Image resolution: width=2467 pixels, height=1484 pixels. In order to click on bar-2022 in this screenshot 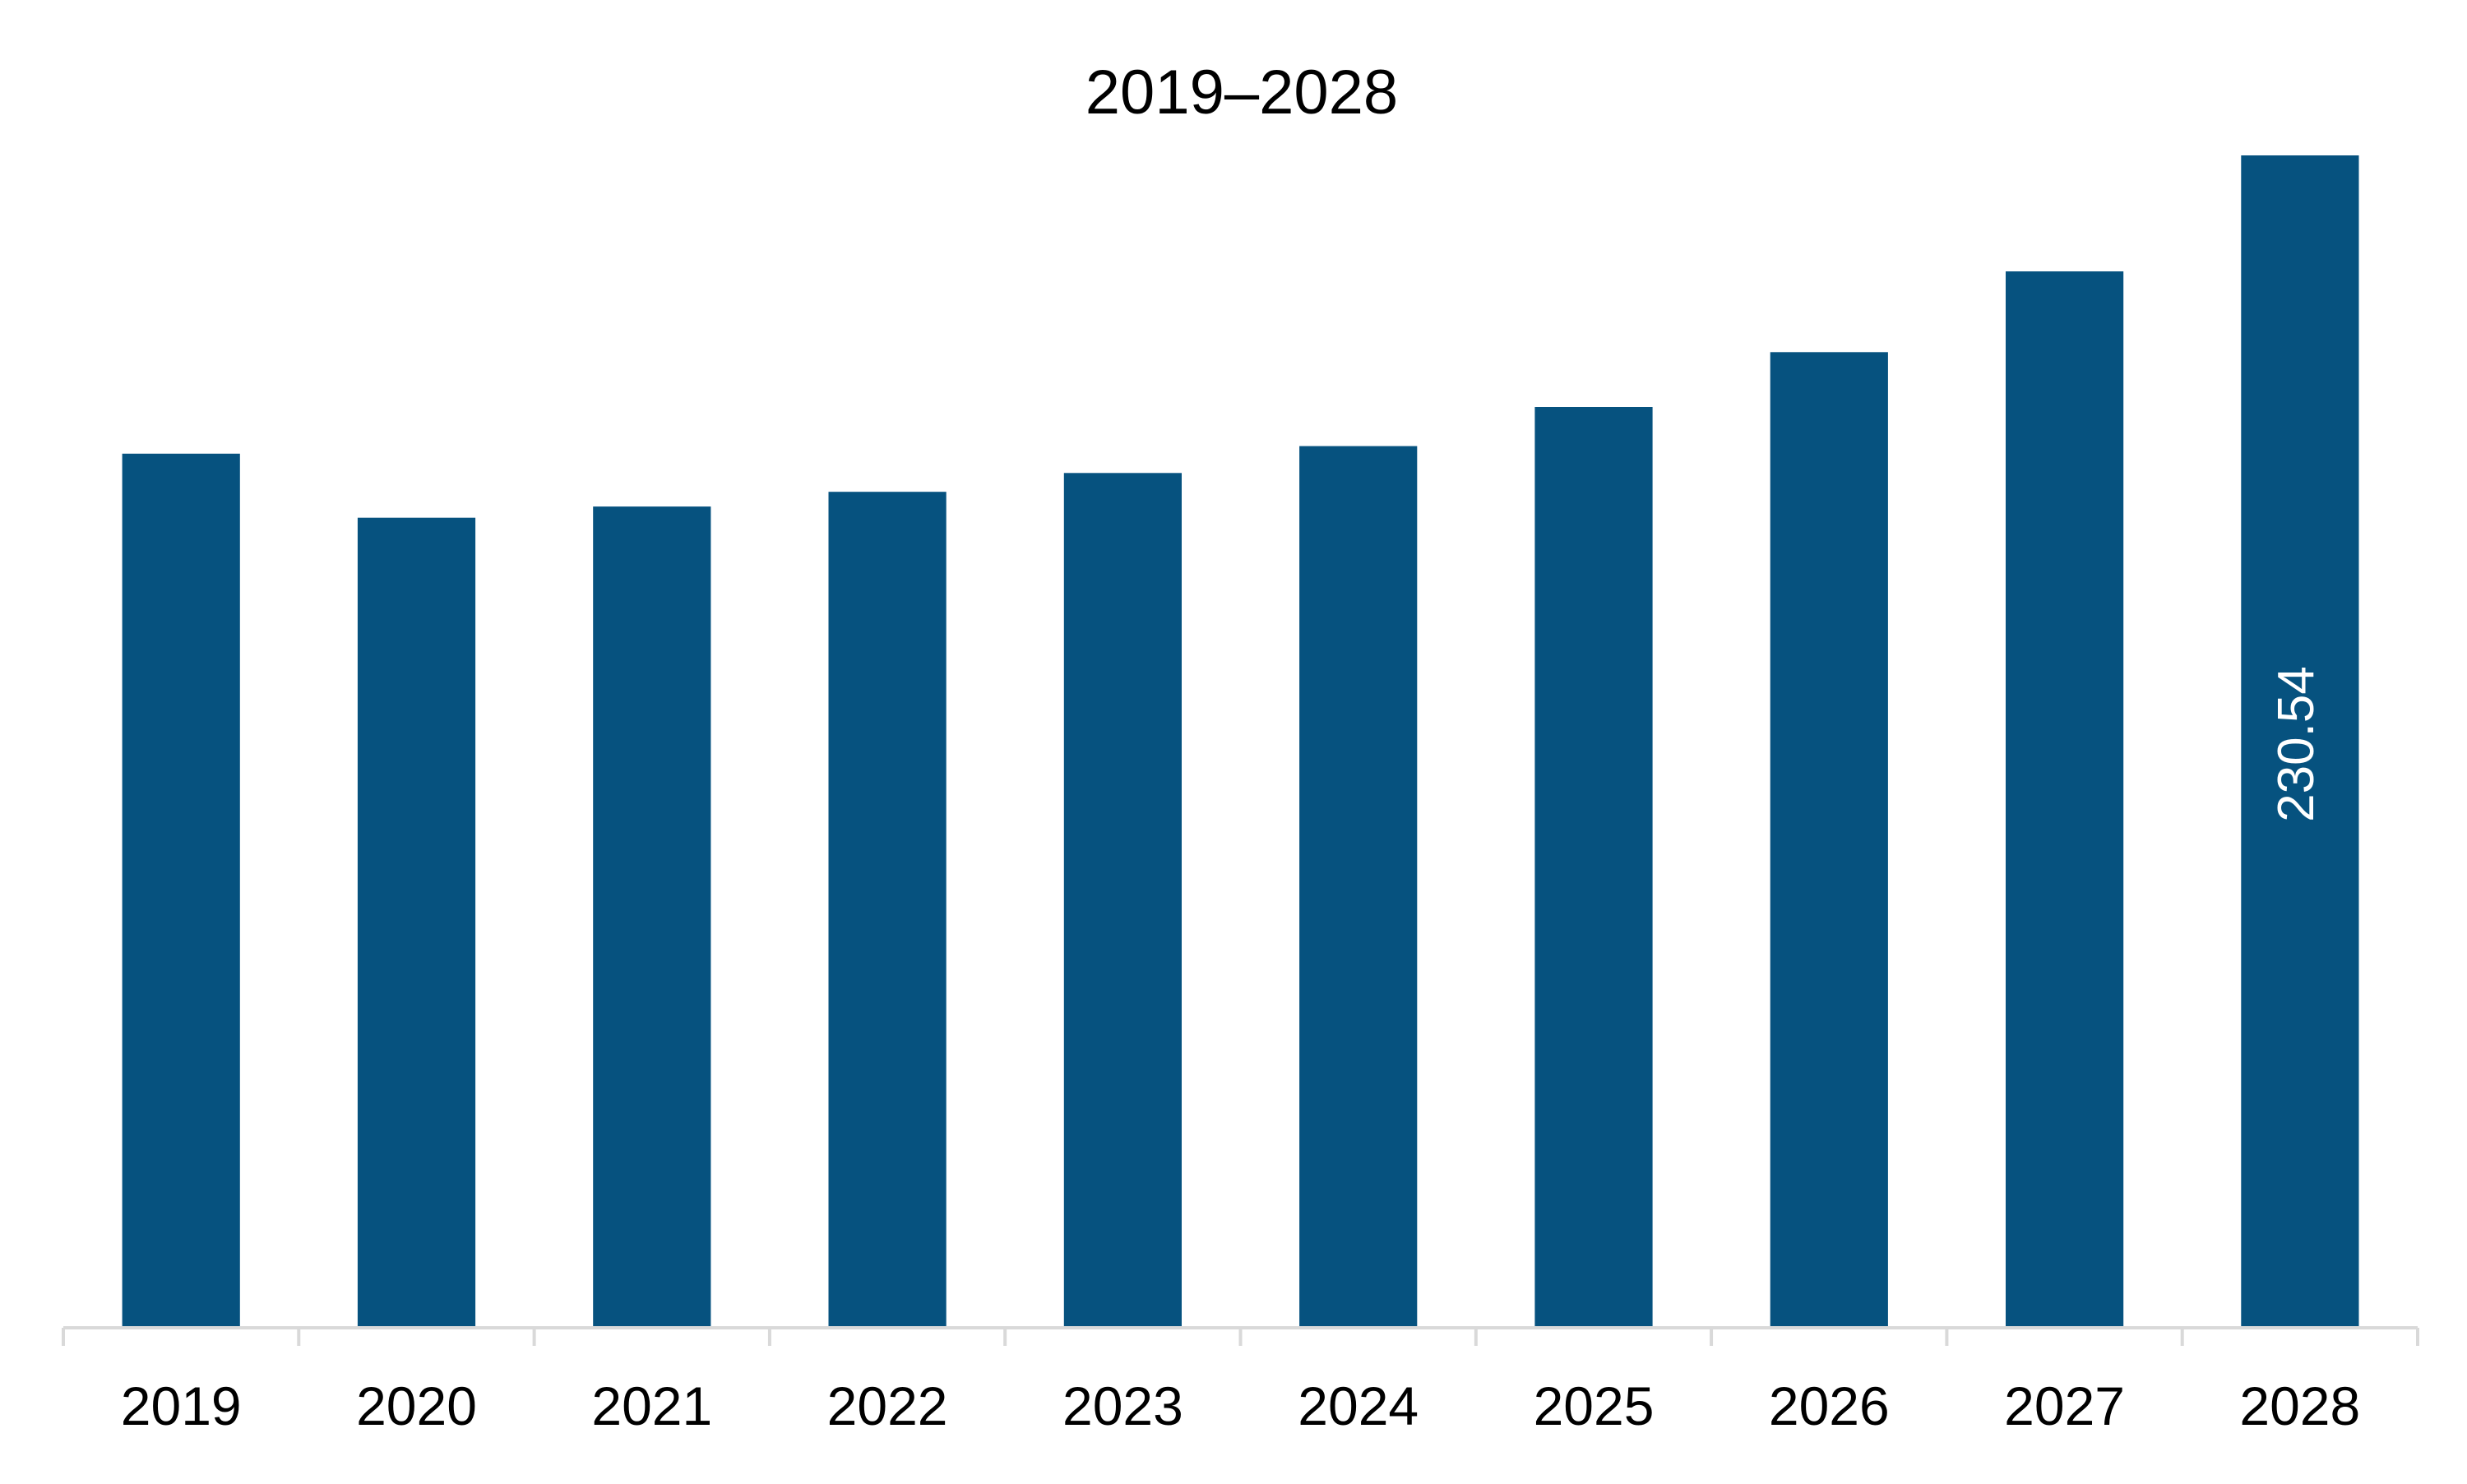, I will do `click(888, 909)`.